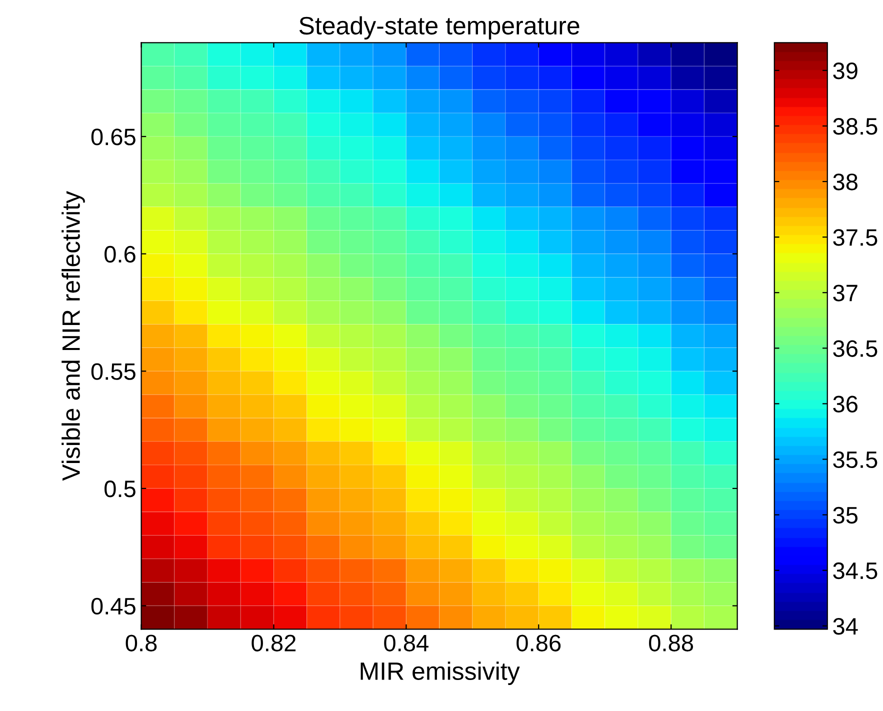 The width and height of the screenshot is (883, 711). I want to click on color-bar-label: 37.5, so click(855, 237).